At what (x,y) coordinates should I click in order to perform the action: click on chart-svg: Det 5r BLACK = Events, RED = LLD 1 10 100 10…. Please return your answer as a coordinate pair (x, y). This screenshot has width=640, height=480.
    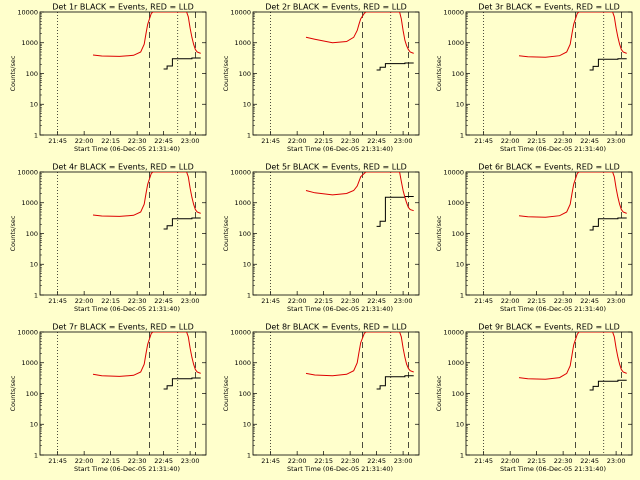
    Looking at the image, I should click on (321, 238).